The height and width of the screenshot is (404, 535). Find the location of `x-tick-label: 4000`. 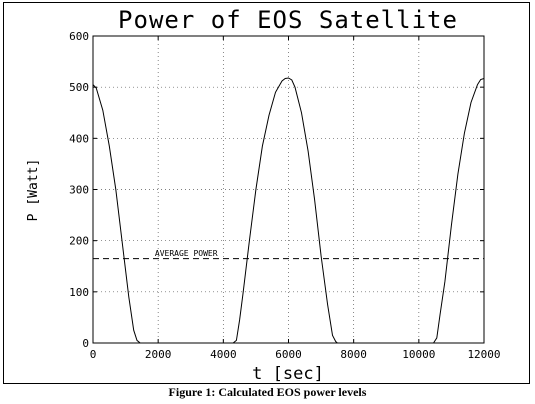

x-tick-label: 4000 is located at coordinates (223, 354).